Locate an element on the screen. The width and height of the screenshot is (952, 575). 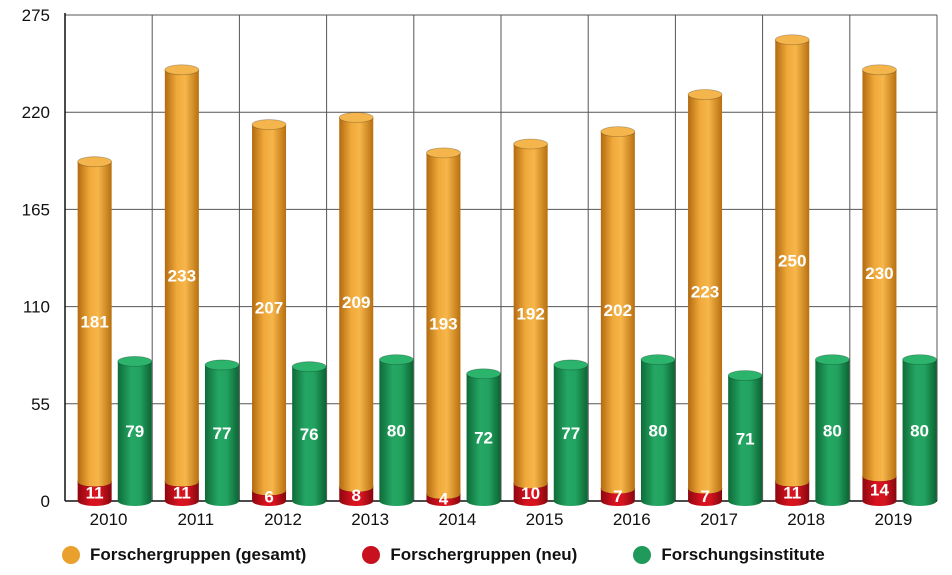
legend-swatch-gesamt is located at coordinates (71, 555).